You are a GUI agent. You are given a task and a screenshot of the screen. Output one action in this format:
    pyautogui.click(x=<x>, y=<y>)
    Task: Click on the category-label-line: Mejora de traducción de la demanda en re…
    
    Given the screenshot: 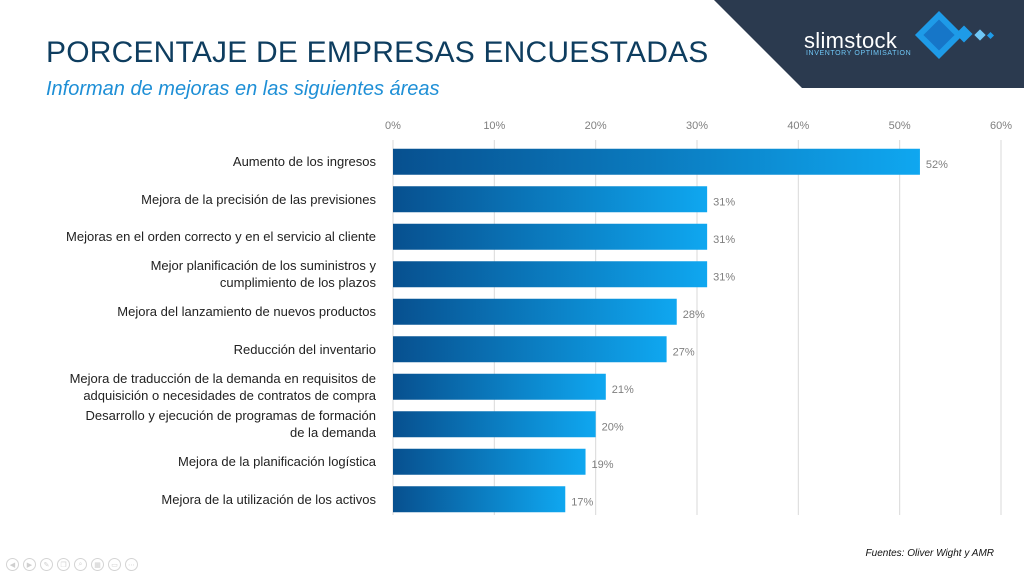 What is the action you would take?
    pyautogui.click(x=222, y=378)
    